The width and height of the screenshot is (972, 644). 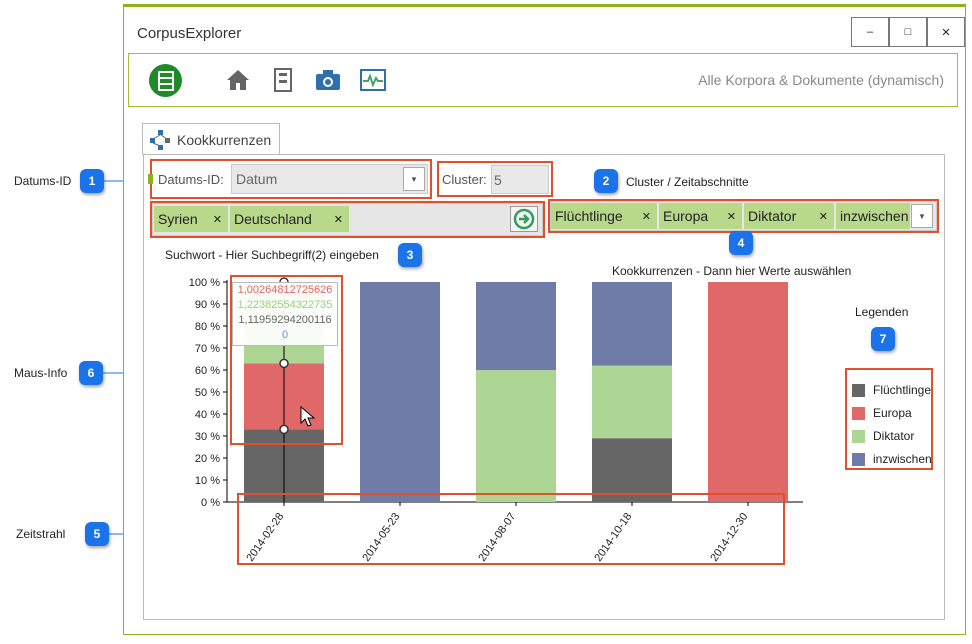 What do you see at coordinates (207, 305) in the screenshot?
I see `y-tick-label: 90 %` at bounding box center [207, 305].